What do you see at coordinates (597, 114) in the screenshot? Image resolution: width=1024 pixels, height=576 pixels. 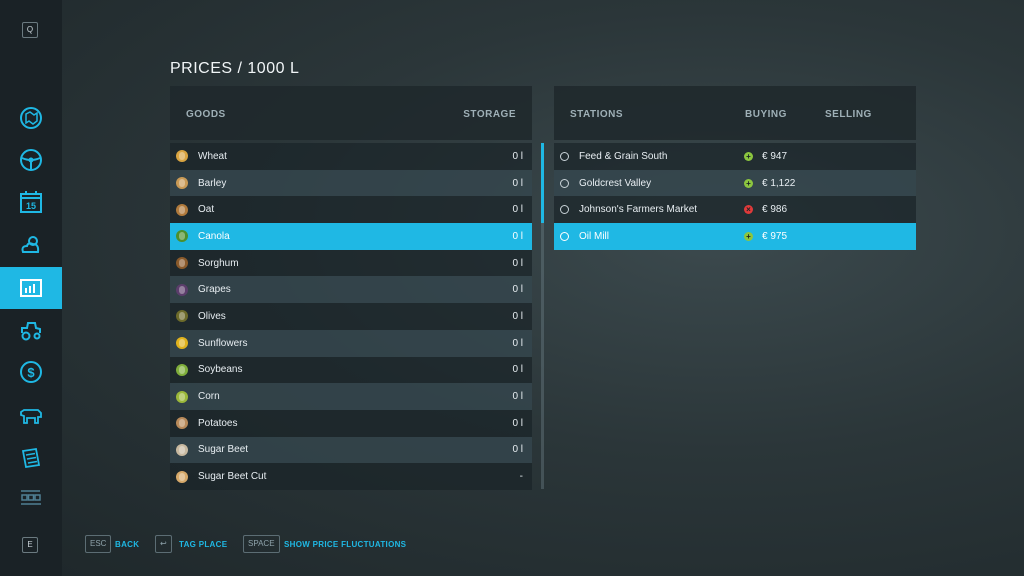 I see `stations-column-header: STATIONS` at bounding box center [597, 114].